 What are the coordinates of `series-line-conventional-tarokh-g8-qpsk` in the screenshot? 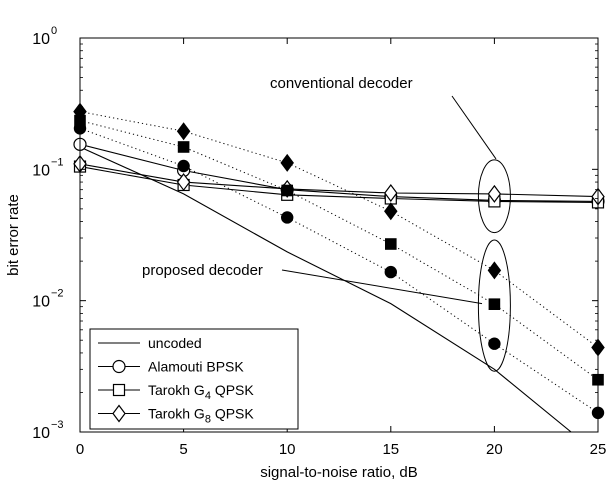 It's located at (339, 180).